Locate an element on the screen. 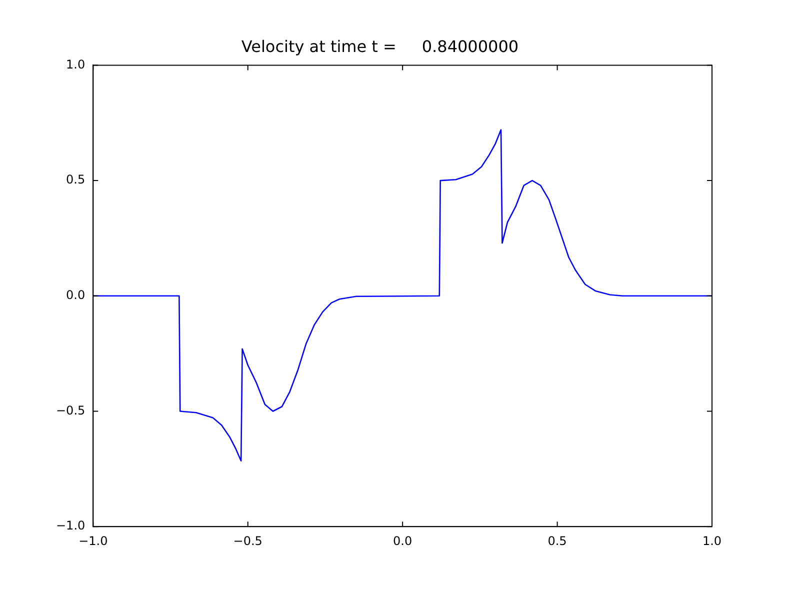  chart-title: Velocity at time t = 0.84000000 is located at coordinates (380, 46).